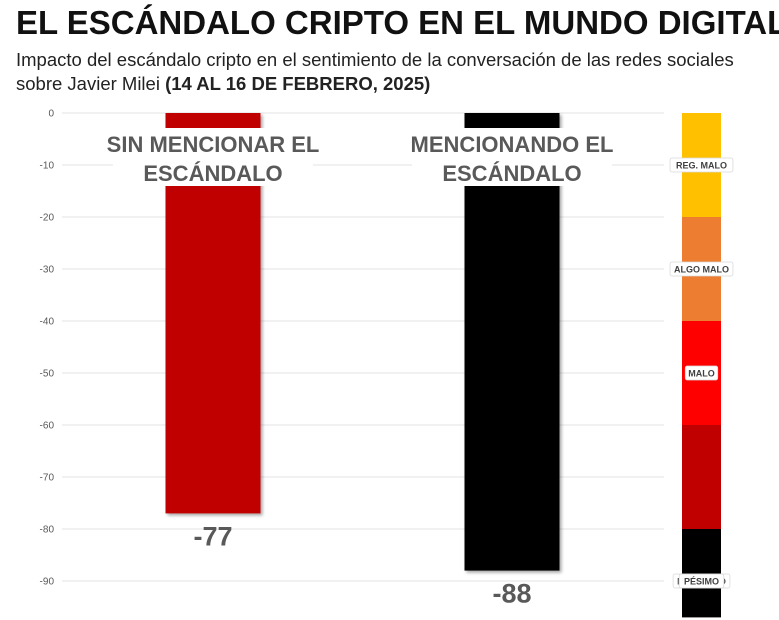 The image size is (779, 620). What do you see at coordinates (47, 322) in the screenshot?
I see `y-tick-label: -40` at bounding box center [47, 322].